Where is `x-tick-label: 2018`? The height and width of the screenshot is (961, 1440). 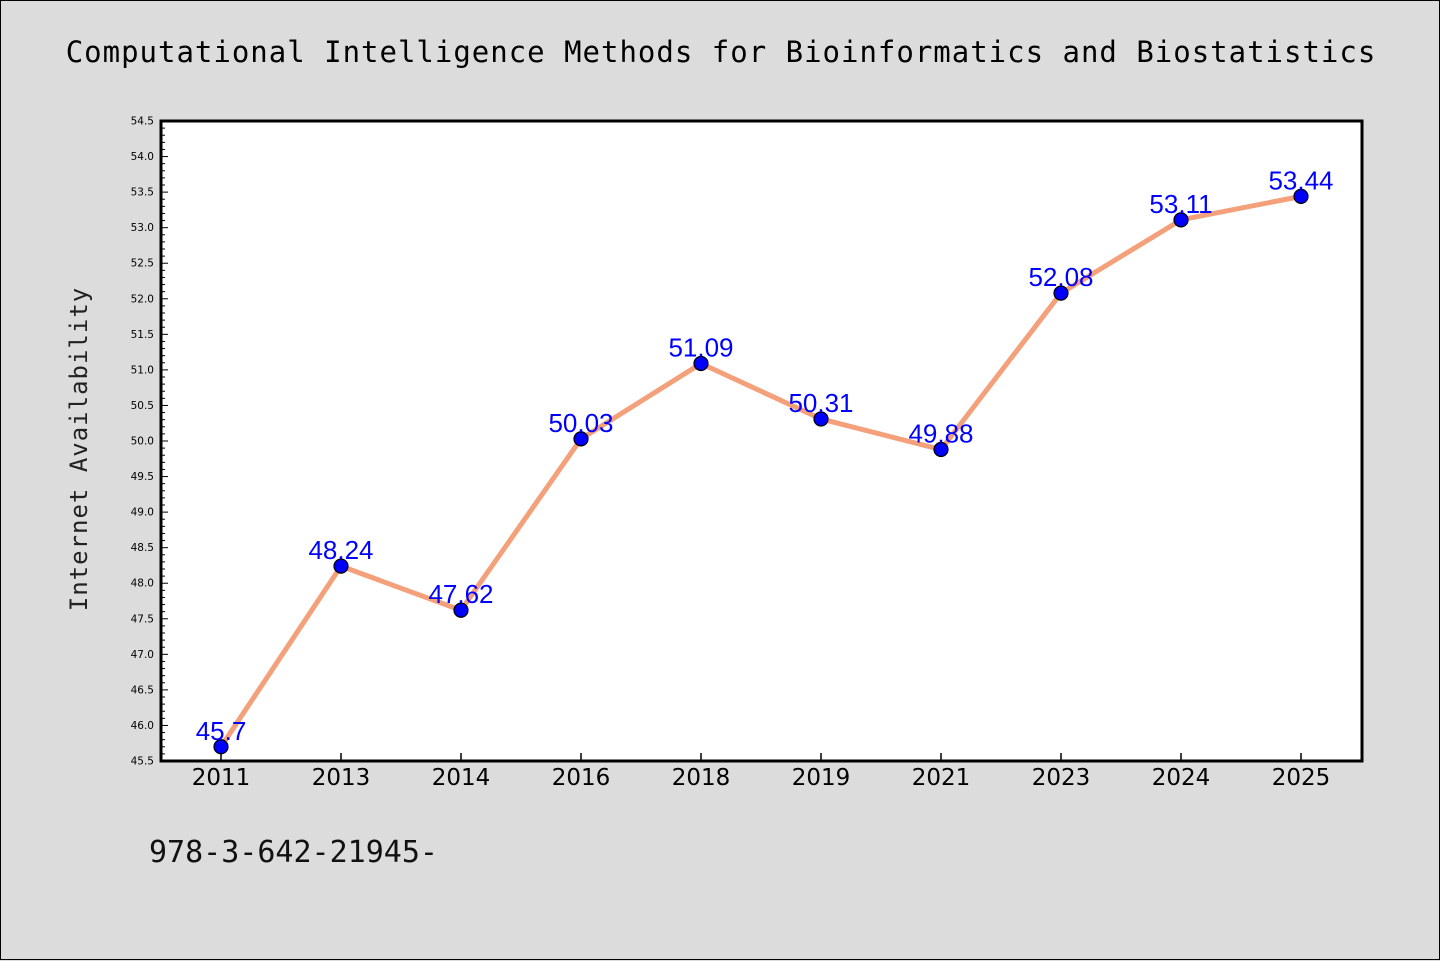
x-tick-label: 2018 is located at coordinates (701, 778).